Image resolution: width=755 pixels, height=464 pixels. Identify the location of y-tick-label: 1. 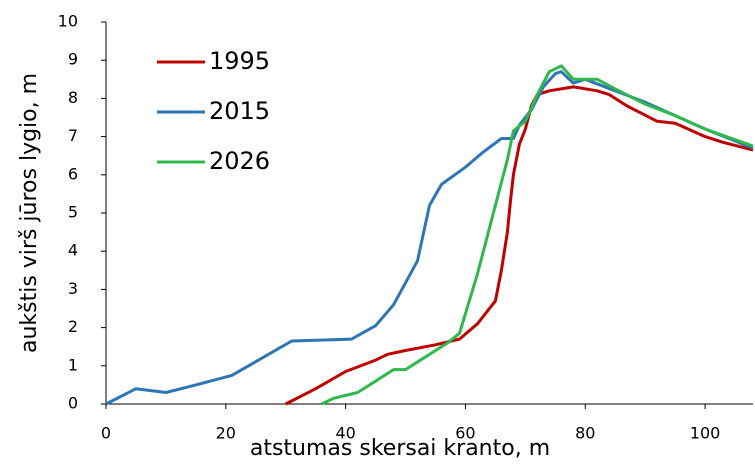
(73, 364).